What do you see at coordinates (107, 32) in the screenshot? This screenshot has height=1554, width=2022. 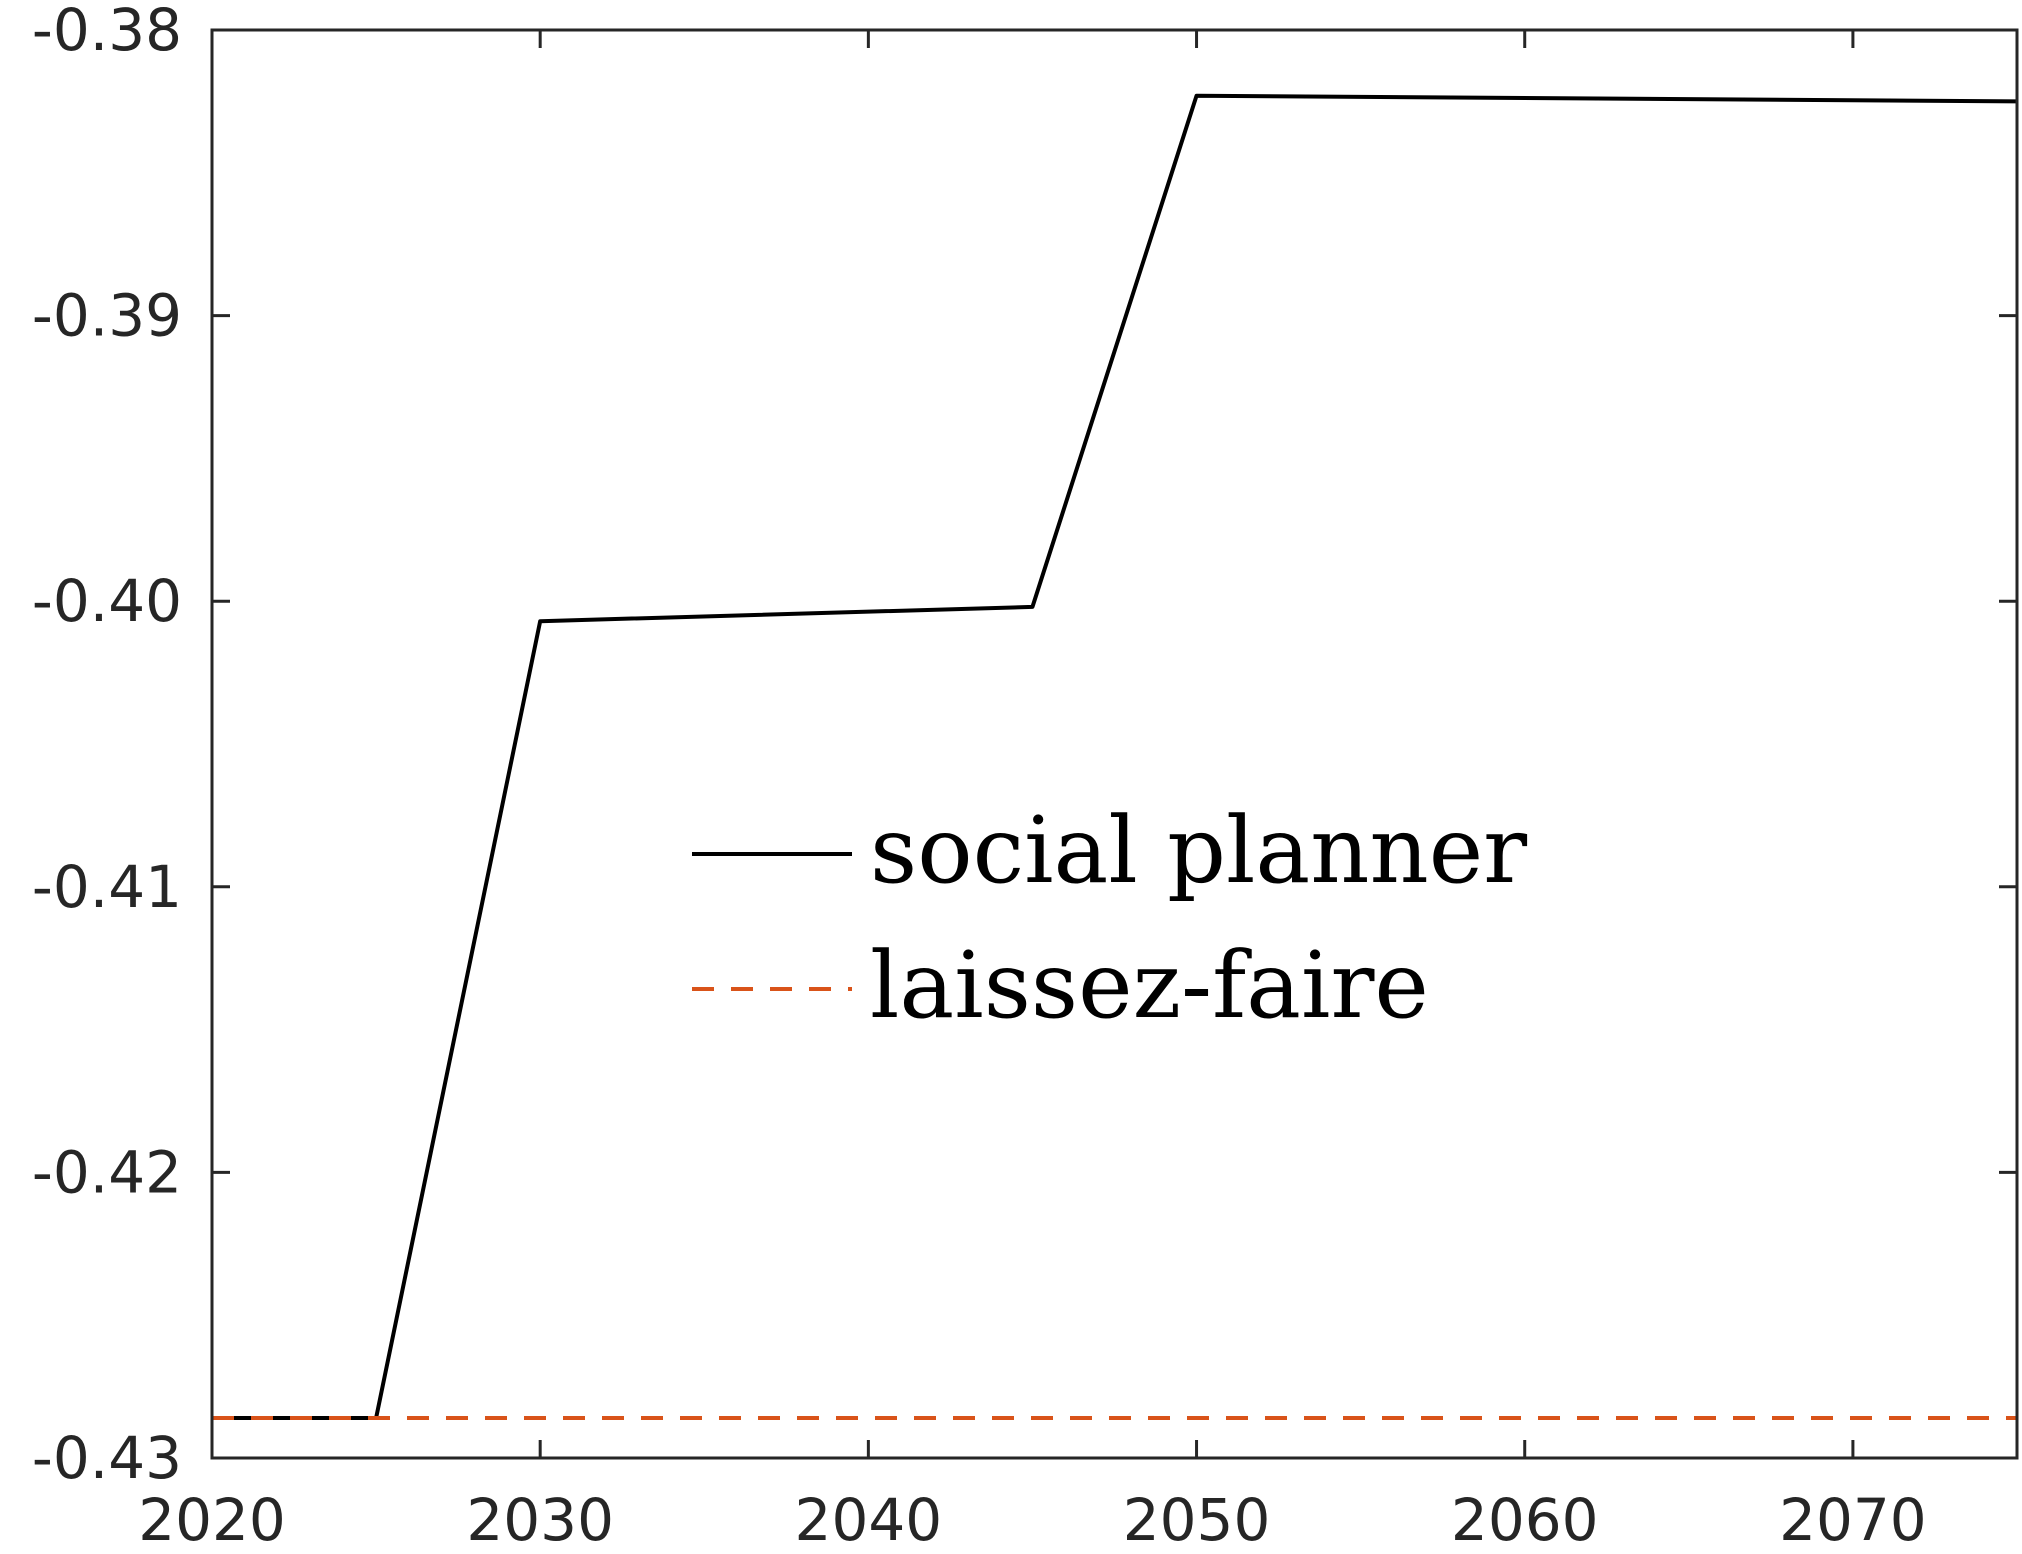 I see `y-tick-label: -0.38` at bounding box center [107, 32].